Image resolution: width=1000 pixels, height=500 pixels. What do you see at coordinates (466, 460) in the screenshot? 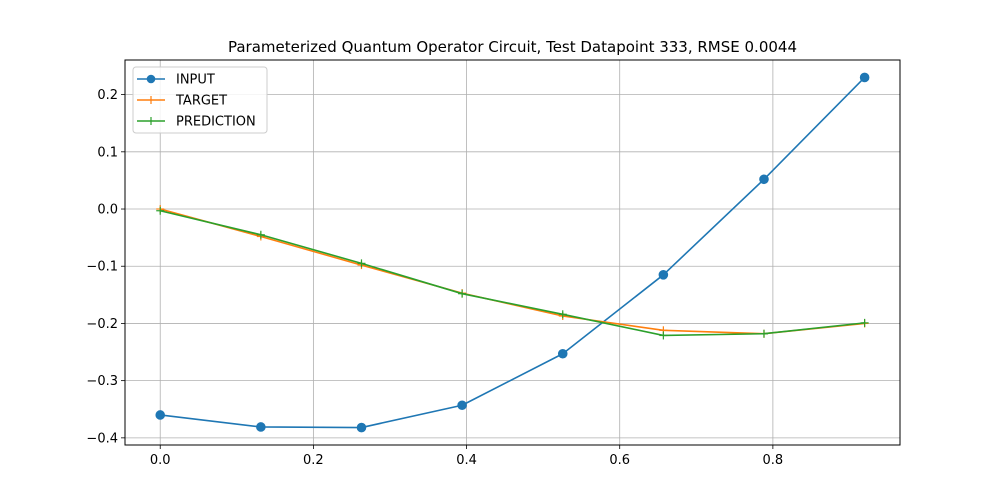
I see `x-tick-label: 0.4` at bounding box center [466, 460].